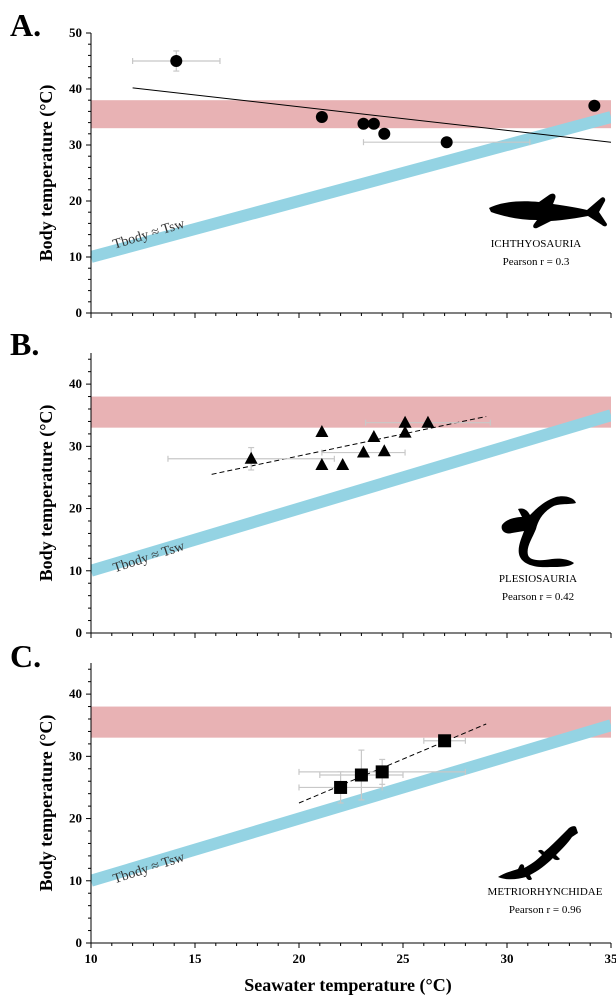  What do you see at coordinates (548, 211) in the screenshot?
I see `ichthyosaur-silhouette-icon` at bounding box center [548, 211].